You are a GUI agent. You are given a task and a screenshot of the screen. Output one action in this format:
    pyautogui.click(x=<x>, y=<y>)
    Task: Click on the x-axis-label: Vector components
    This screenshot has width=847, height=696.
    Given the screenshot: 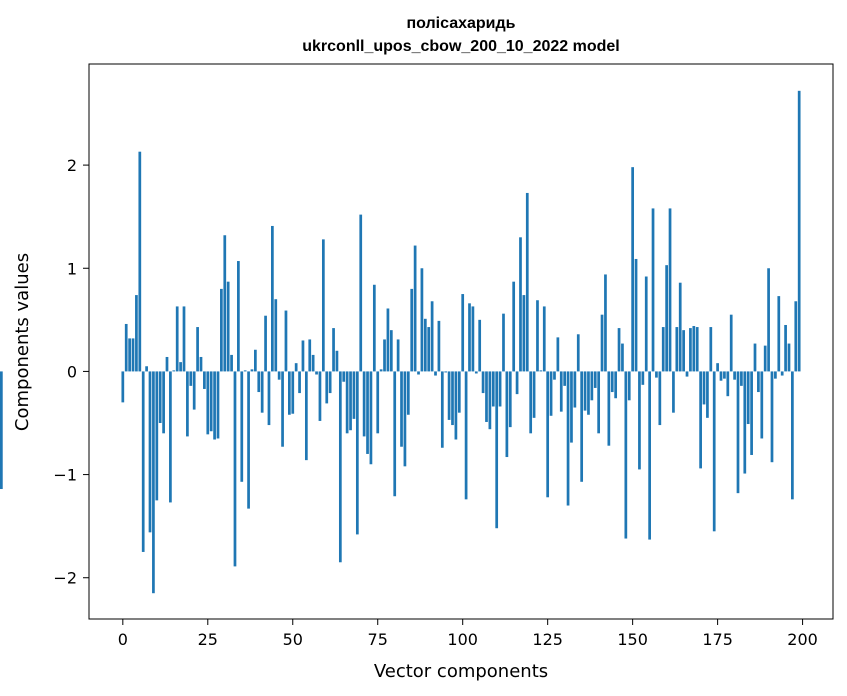 What is the action you would take?
    pyautogui.click(x=461, y=671)
    